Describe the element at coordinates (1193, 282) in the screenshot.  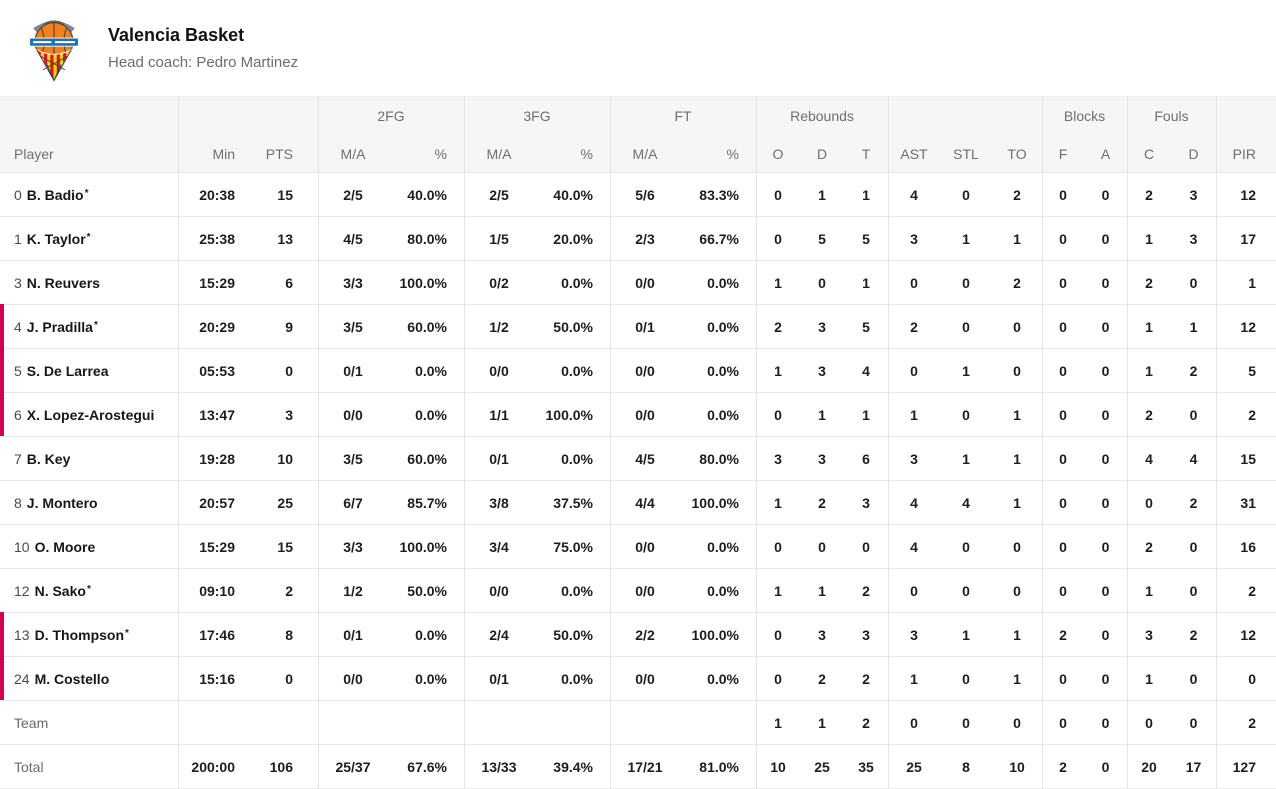
I see `cell-foul-d: 0` at that location.